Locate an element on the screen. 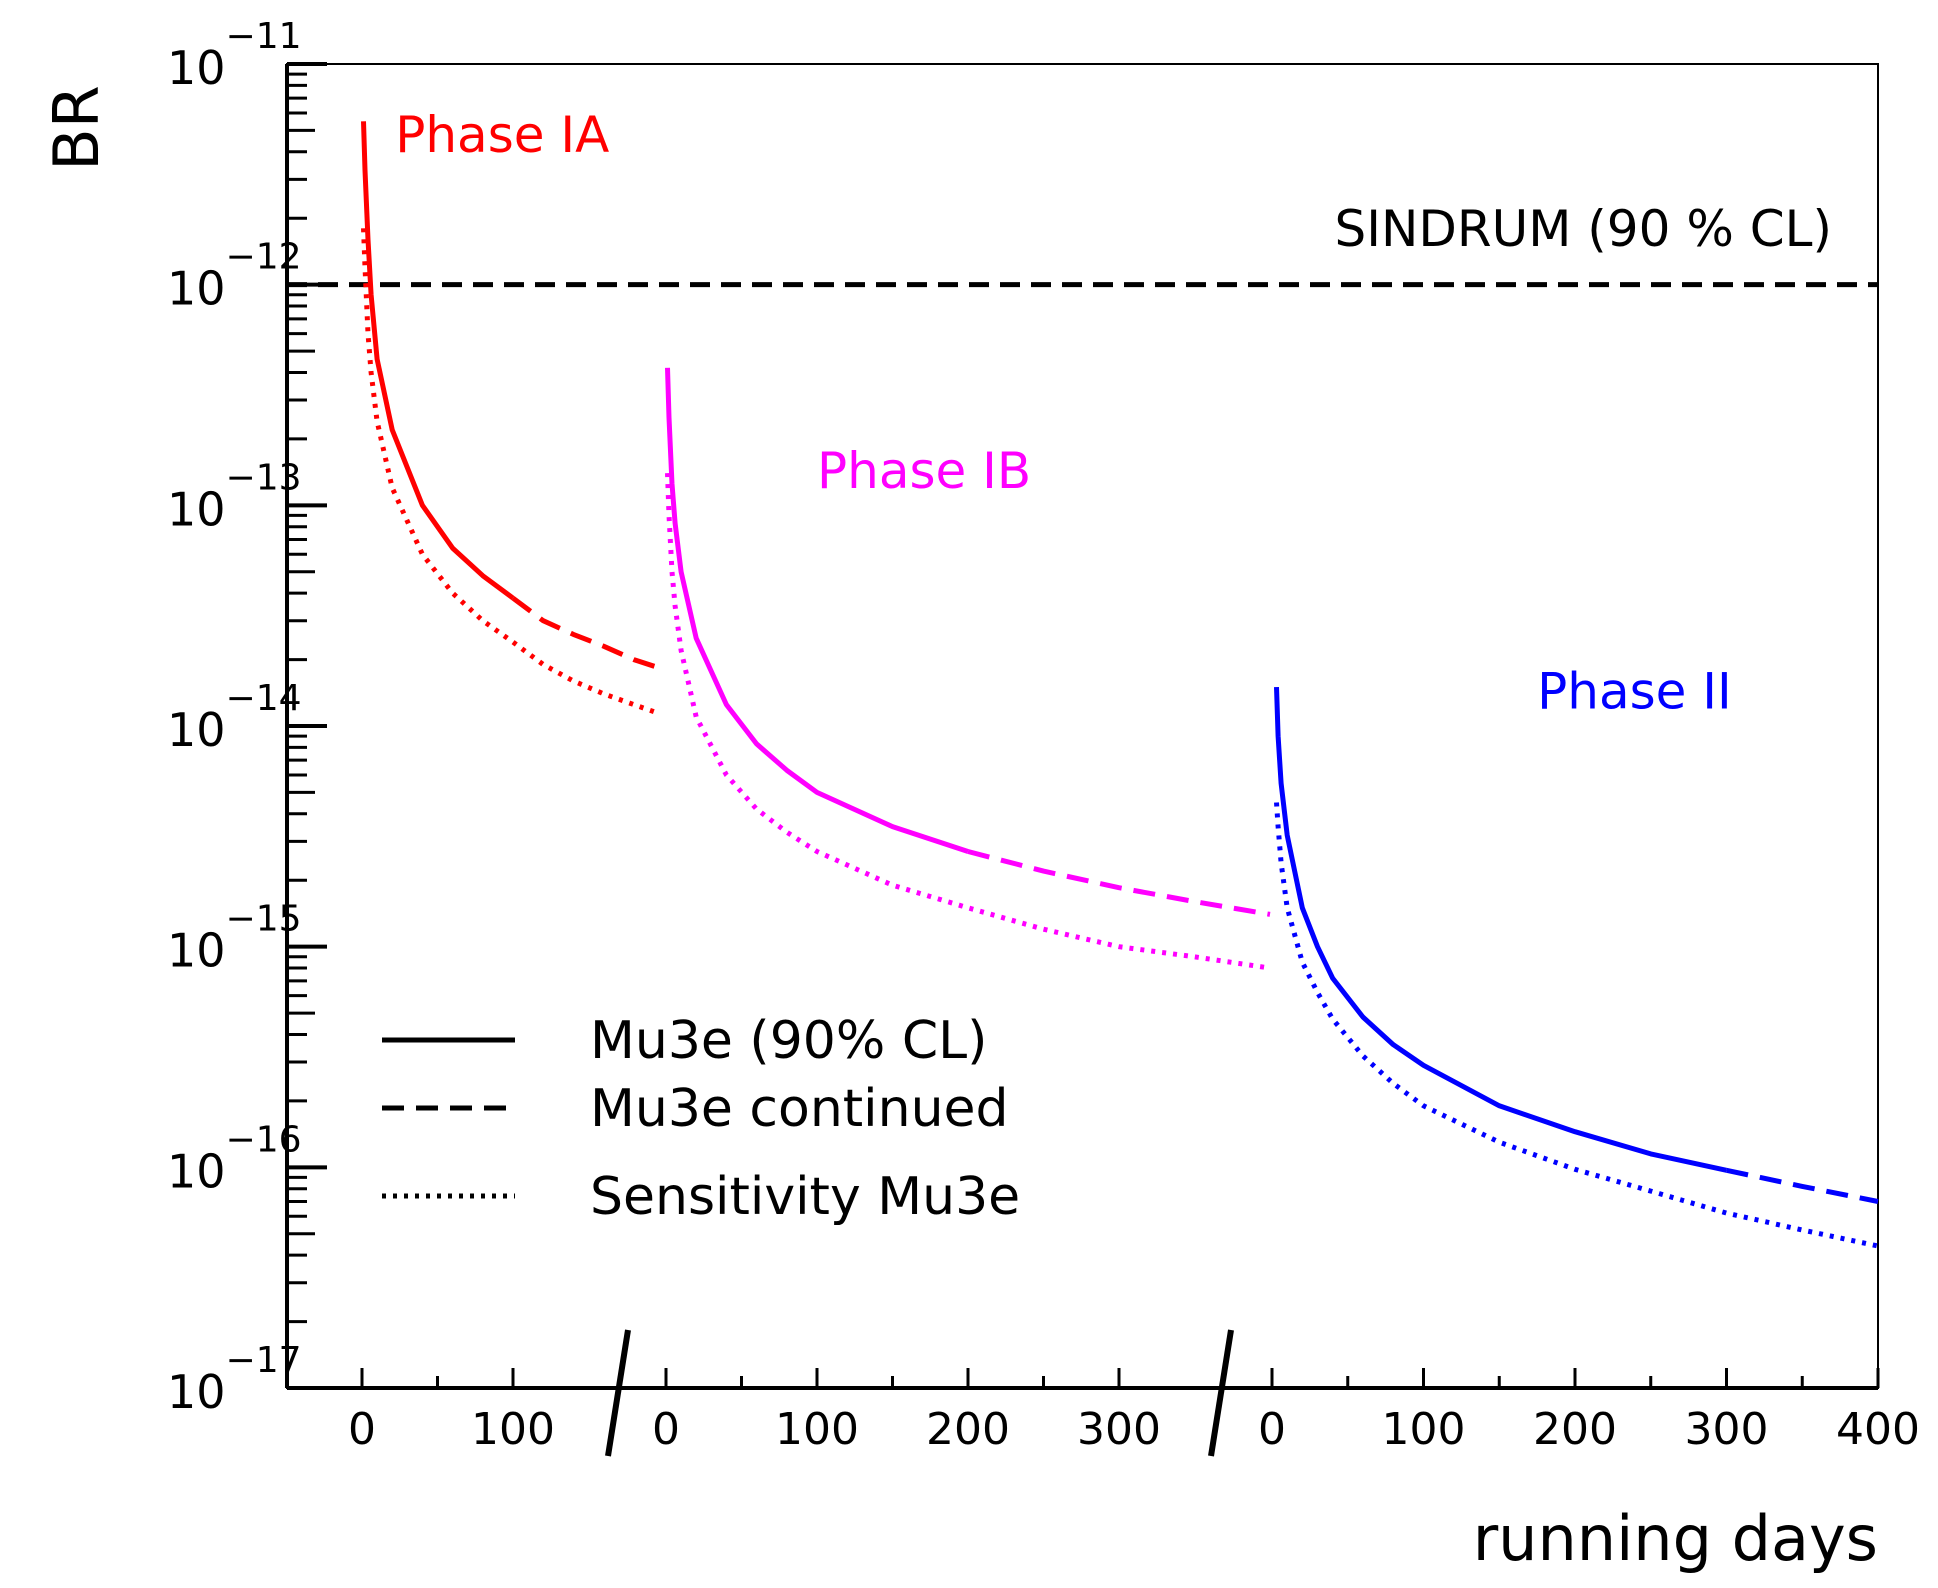 The height and width of the screenshot is (1588, 1938). series-line-dotted is located at coordinates (968, 722).